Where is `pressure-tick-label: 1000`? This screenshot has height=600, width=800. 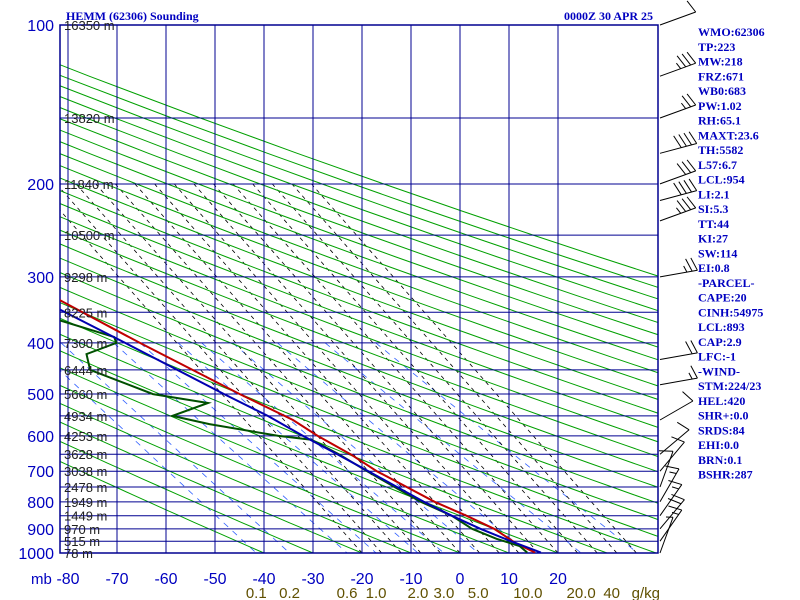 pressure-tick-label: 1000 is located at coordinates (36, 554).